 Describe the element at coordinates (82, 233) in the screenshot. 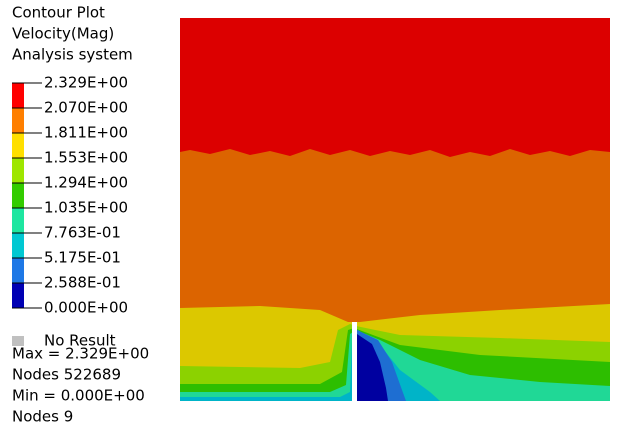

I see `legend-label: 7.763E-01` at that location.